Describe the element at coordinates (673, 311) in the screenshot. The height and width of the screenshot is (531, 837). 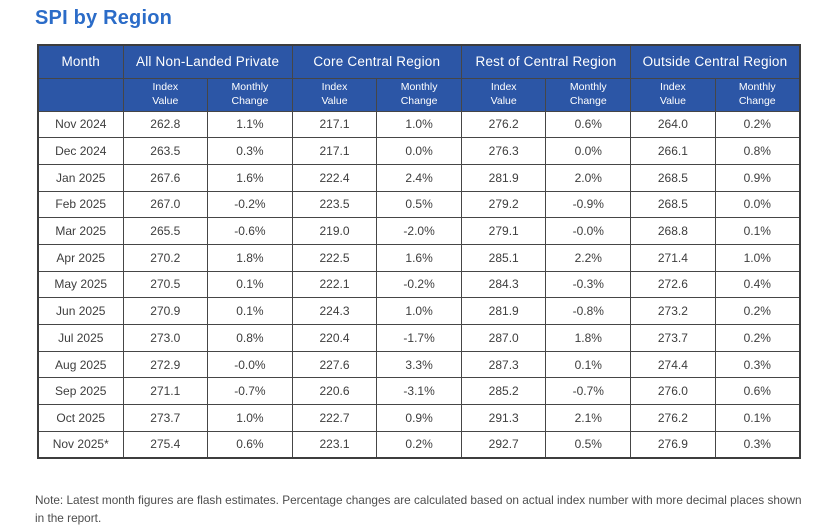
I see `index-value-cell: 273.2` at that location.